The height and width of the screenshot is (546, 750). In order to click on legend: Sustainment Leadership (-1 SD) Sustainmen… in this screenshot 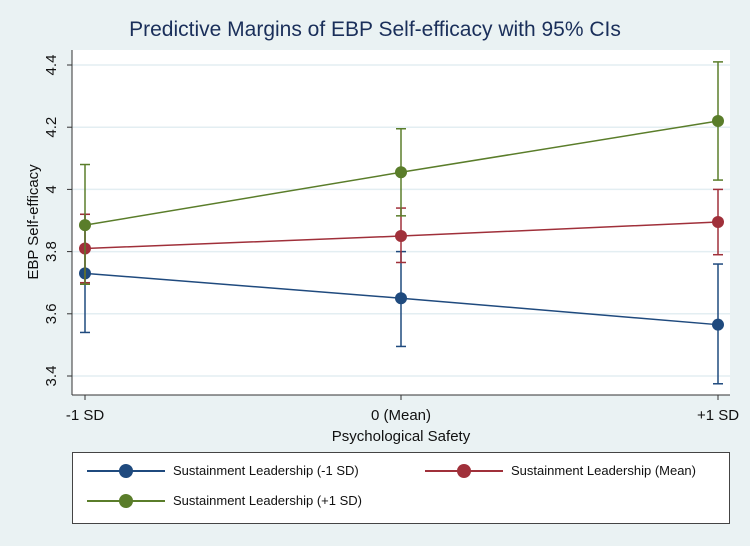, I will do `click(401, 488)`.